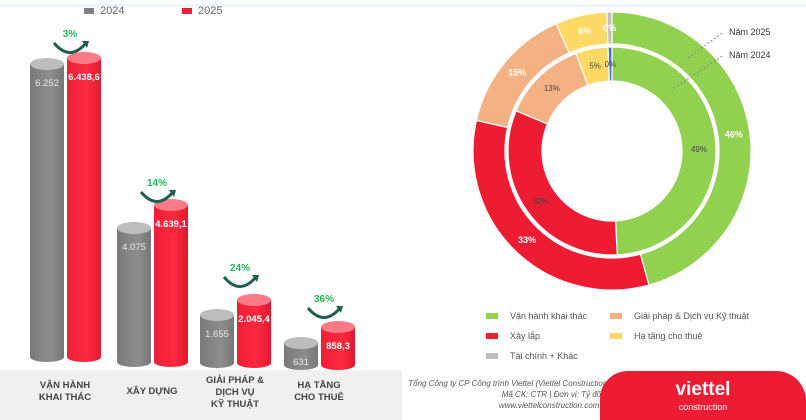 This screenshot has height=420, width=806. I want to click on logo-brand: viettel, so click(703, 389).